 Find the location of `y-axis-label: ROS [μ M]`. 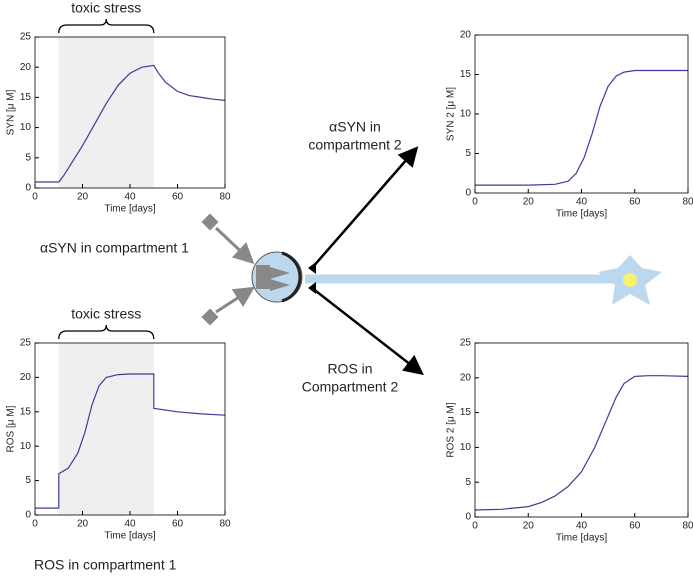

y-axis-label: ROS [μ M] is located at coordinates (11, 428).